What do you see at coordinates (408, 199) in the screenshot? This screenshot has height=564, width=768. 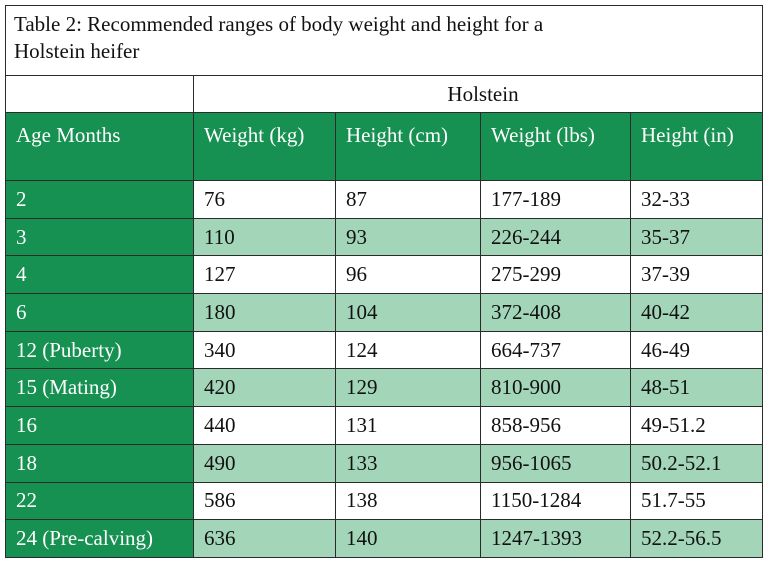 I see `value-cell: 87` at bounding box center [408, 199].